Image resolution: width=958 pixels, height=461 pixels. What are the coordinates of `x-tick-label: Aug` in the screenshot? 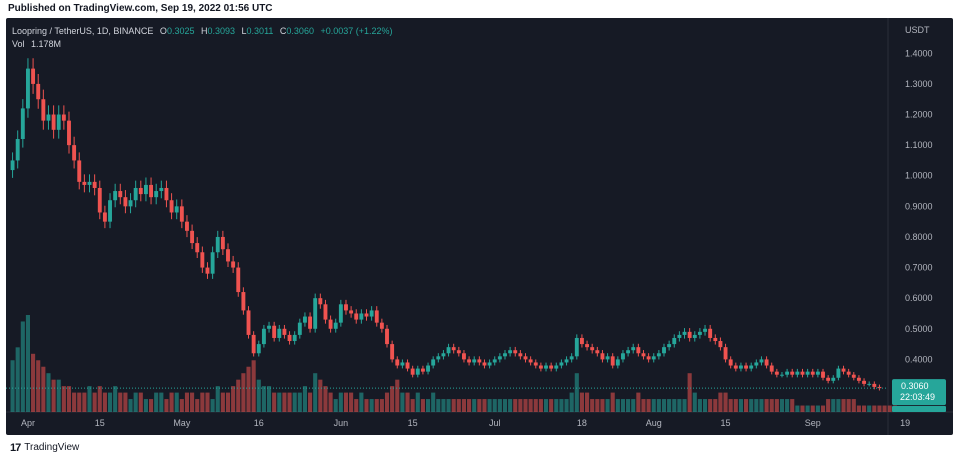 It's located at (654, 423).